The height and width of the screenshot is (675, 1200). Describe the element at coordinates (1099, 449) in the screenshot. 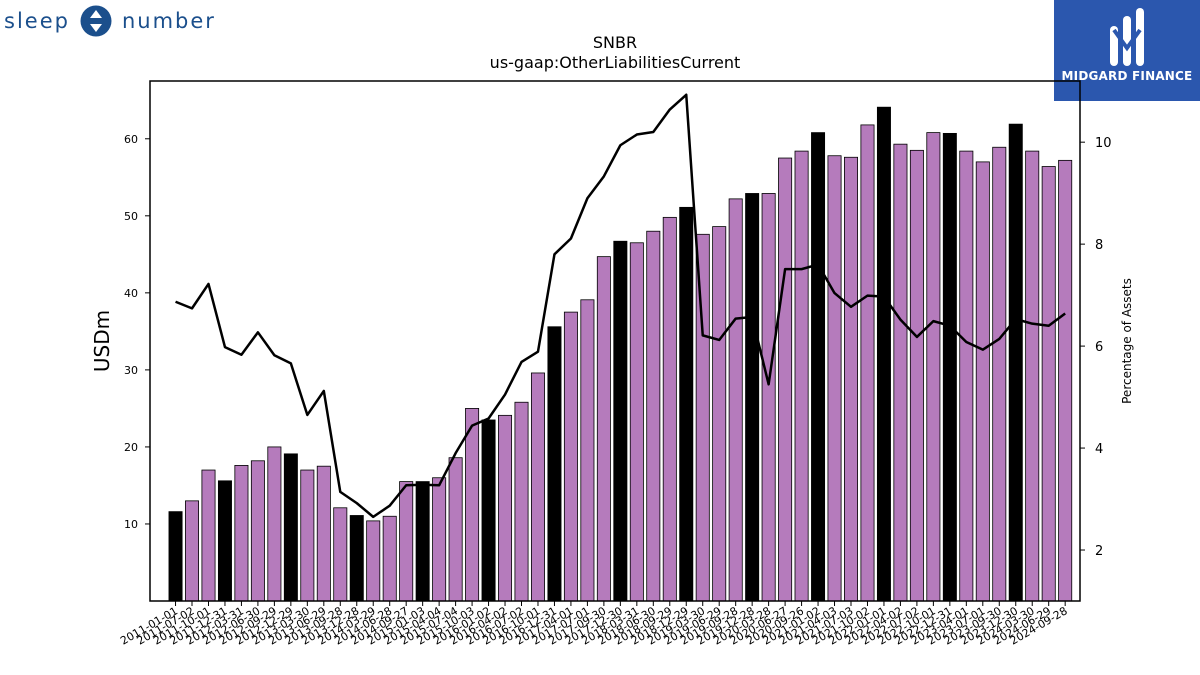

I see `y2-tick-label: 4` at that location.